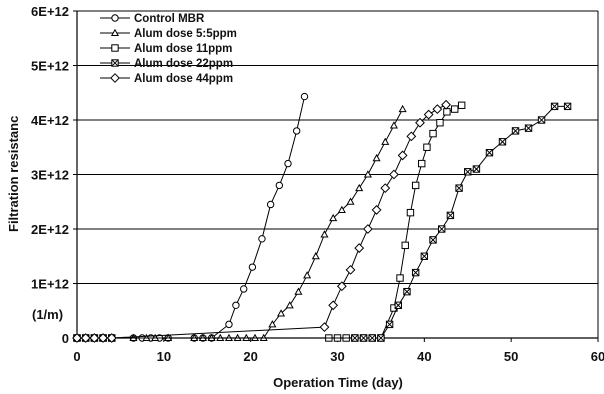  I want to click on legend-label: Alum dose 44ppm, so click(183, 79).